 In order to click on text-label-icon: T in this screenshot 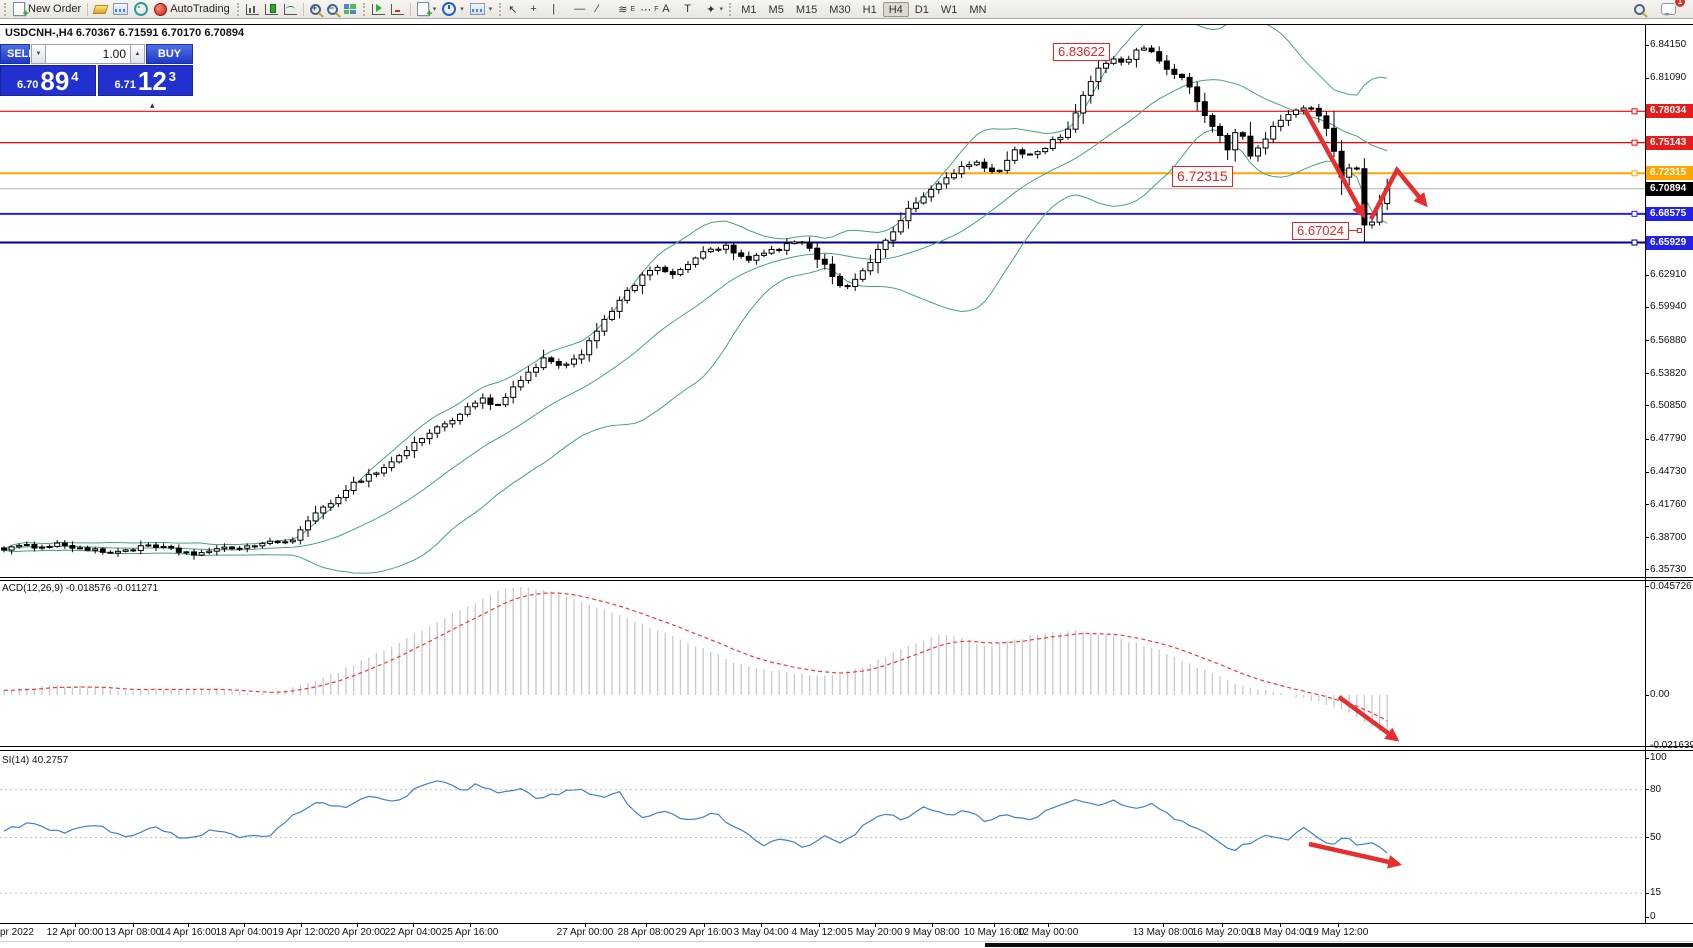, I will do `click(687, 9)`.